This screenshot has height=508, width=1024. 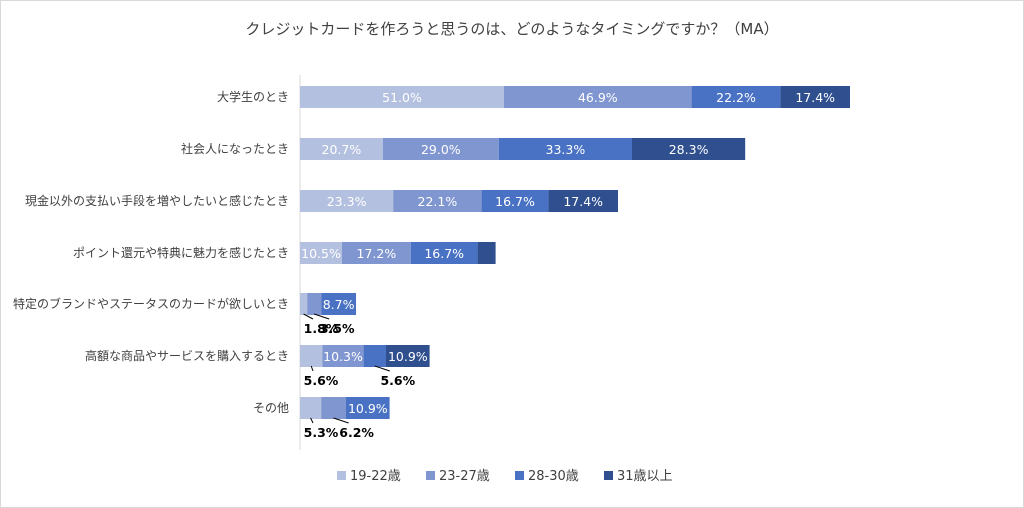 I want to click on data-label: 10.5%, so click(x=321, y=253).